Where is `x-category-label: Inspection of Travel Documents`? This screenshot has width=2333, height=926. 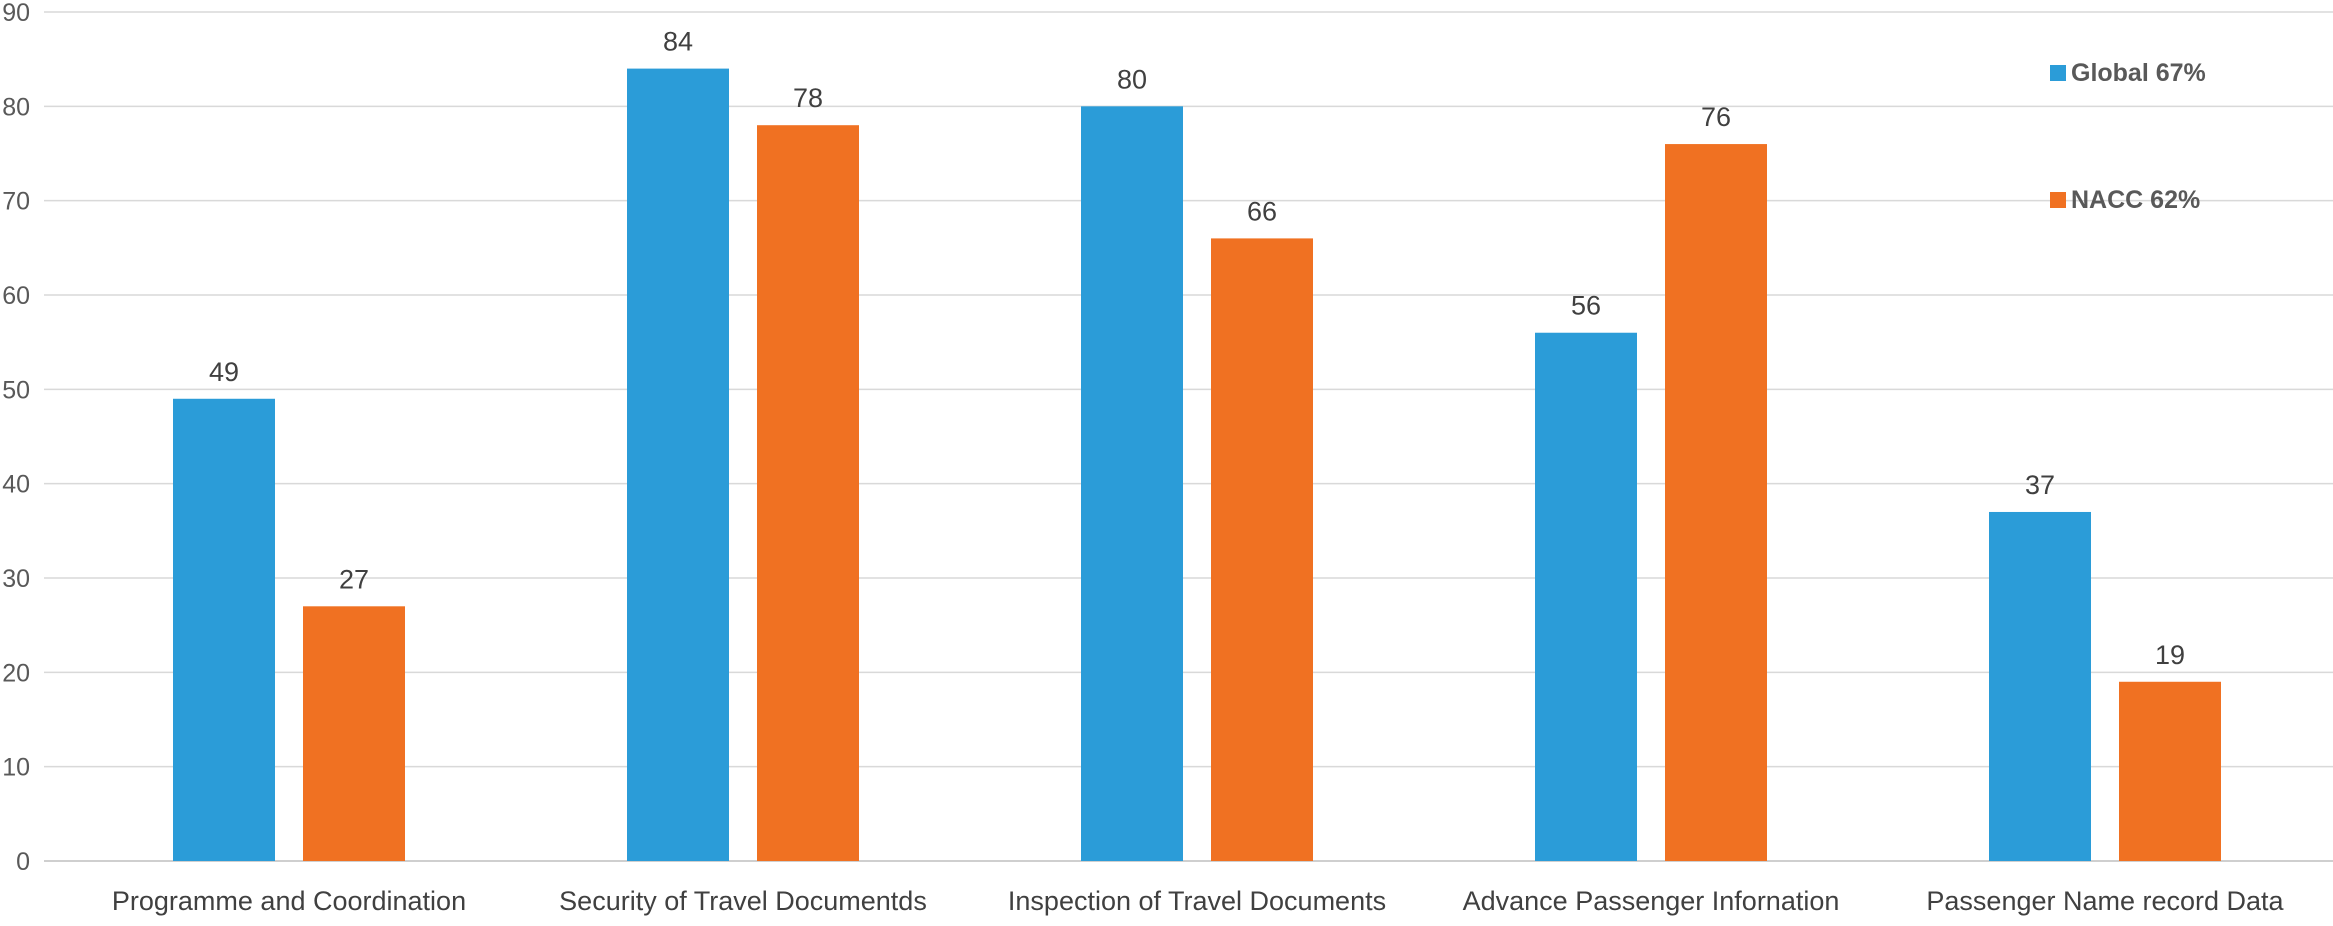
x-category-label: Inspection of Travel Documents is located at coordinates (1197, 901).